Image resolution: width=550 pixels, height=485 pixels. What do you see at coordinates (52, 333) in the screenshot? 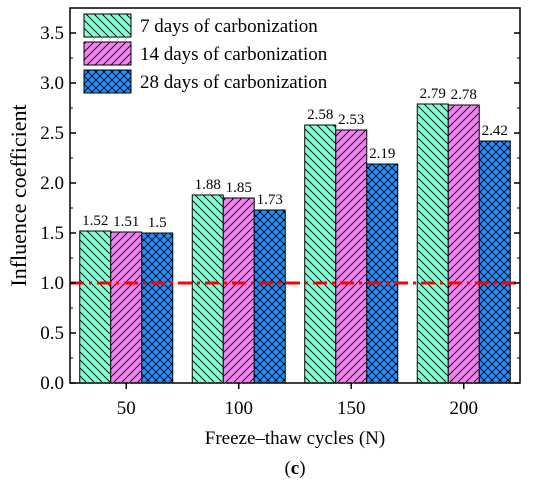
I see `y-tick-label: 0.5` at bounding box center [52, 333].